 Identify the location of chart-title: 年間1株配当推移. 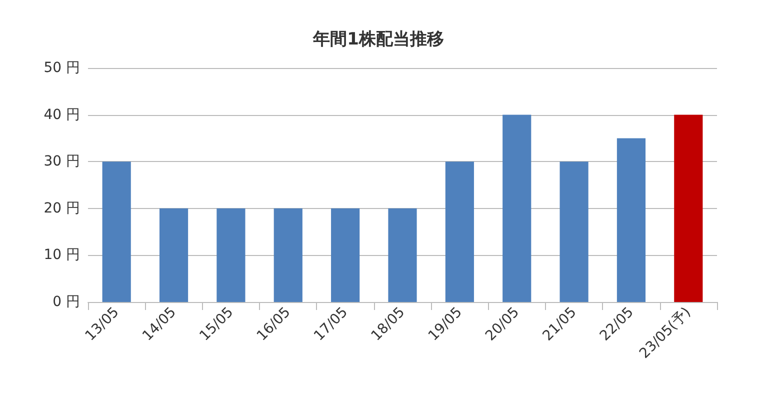
(378, 40).